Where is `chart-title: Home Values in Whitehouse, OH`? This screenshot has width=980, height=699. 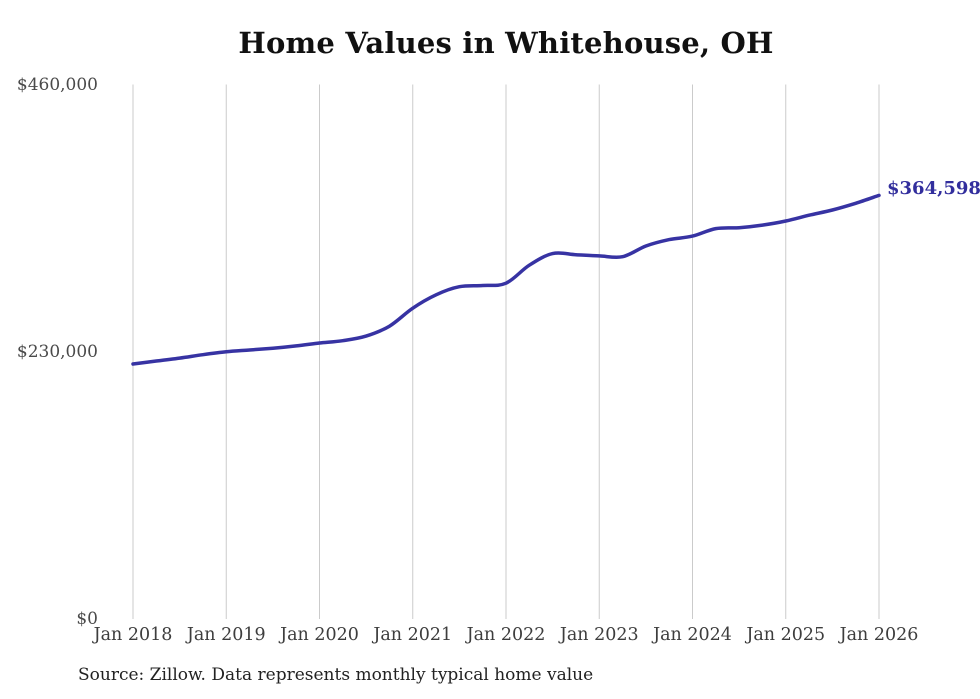
chart-title: Home Values in Whitehouse, OH is located at coordinates (506, 43).